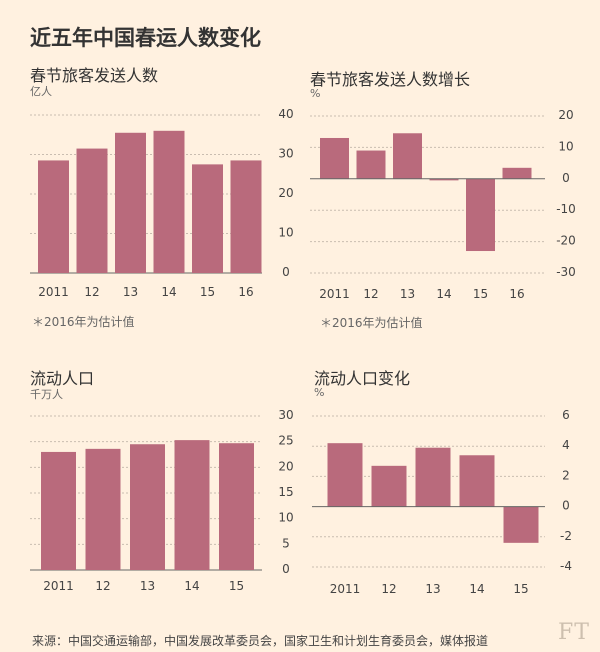  What do you see at coordinates (285, 114) in the screenshot?
I see `chart-1-y-tick-label: 40` at bounding box center [285, 114].